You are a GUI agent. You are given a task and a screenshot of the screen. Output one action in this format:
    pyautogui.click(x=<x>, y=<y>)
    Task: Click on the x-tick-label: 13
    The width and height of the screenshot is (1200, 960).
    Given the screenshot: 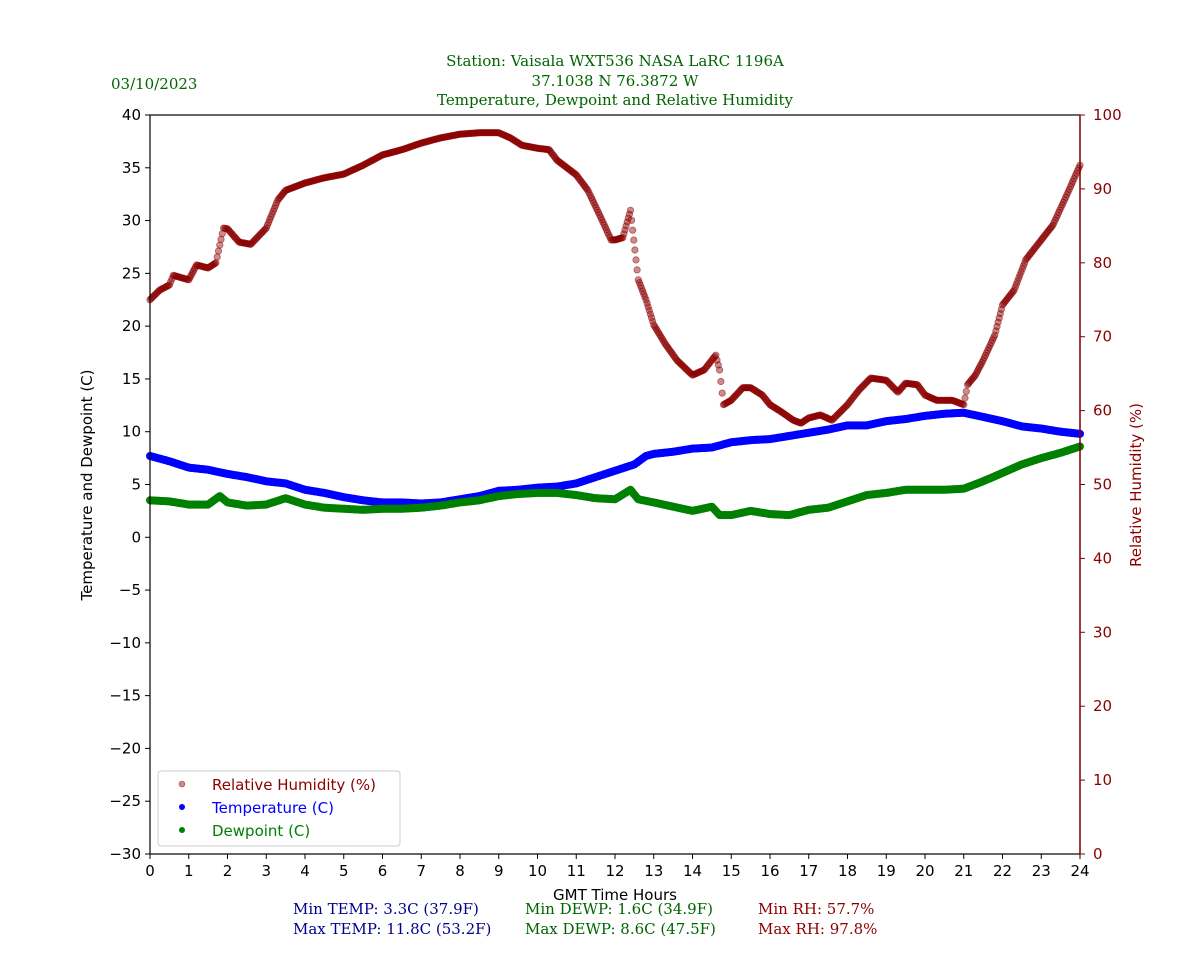 What is the action you would take?
    pyautogui.click(x=653, y=871)
    